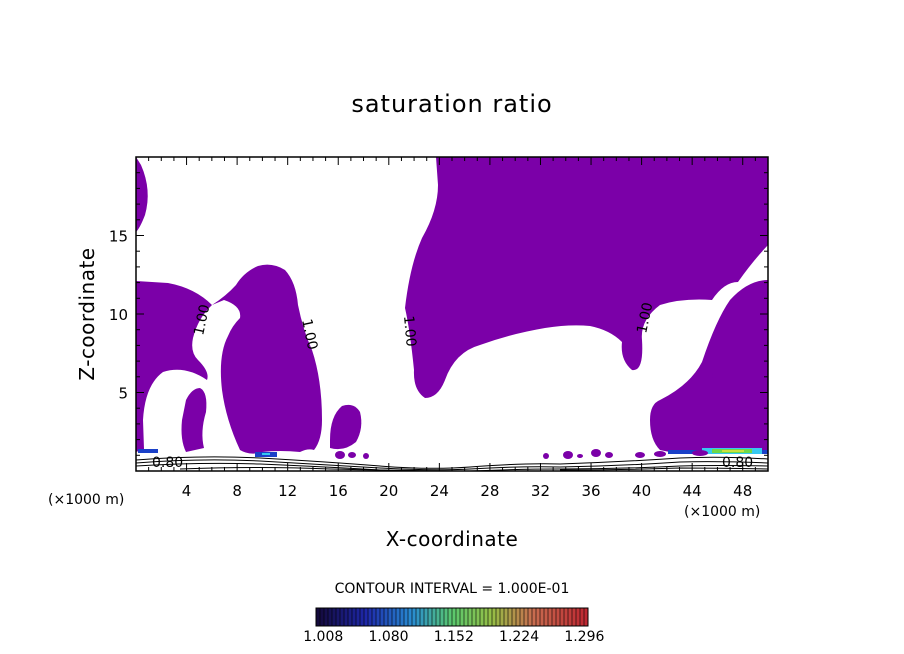  Describe the element at coordinates (452, 539) in the screenshot. I see `x-axis-label: X-coordinate` at that location.